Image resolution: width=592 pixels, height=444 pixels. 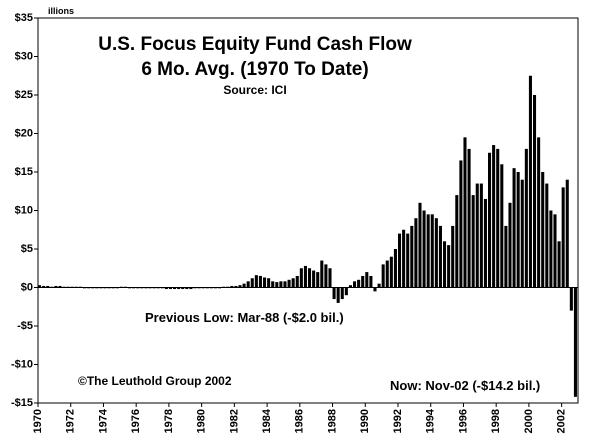 I want to click on x-tick-label: 1976, so click(x=136, y=421).